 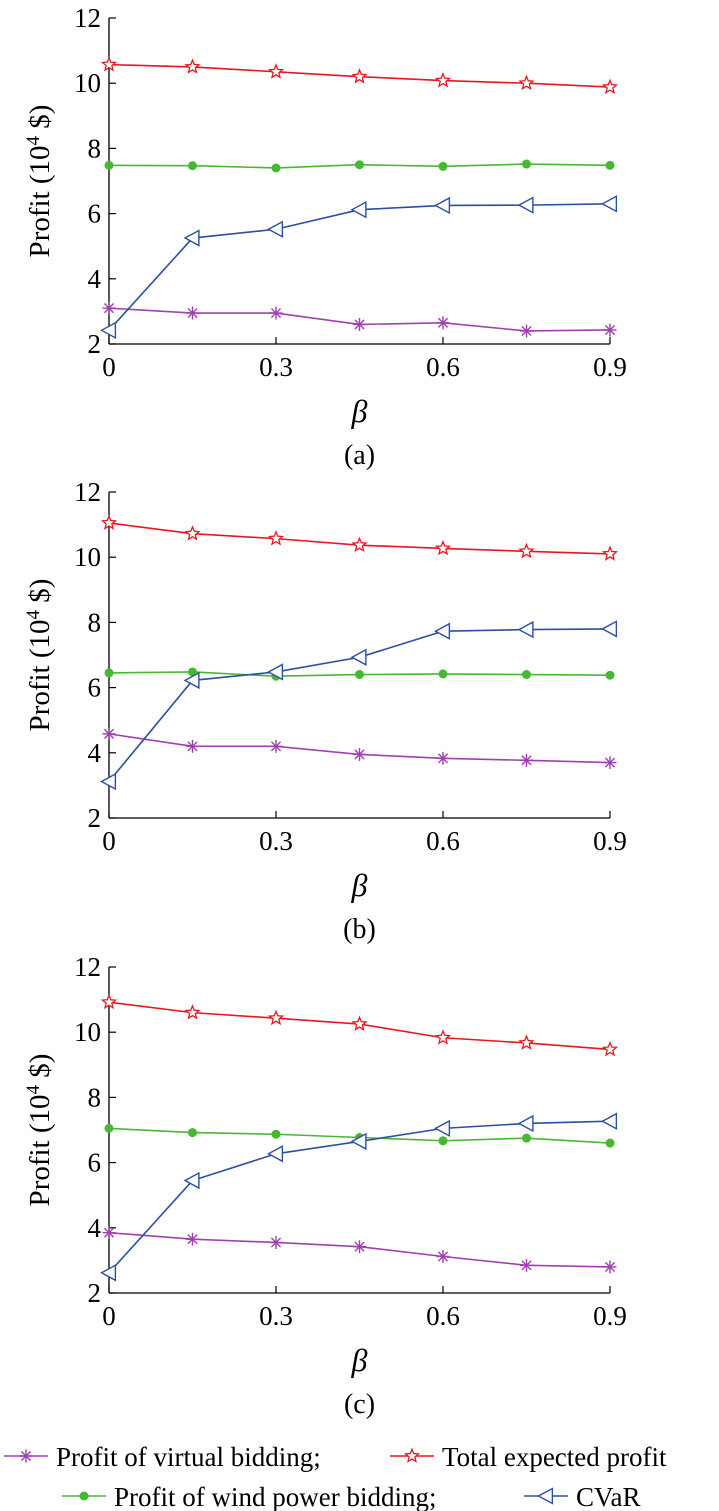 I want to click on legend-marker-wind, so click(x=84, y=1496).